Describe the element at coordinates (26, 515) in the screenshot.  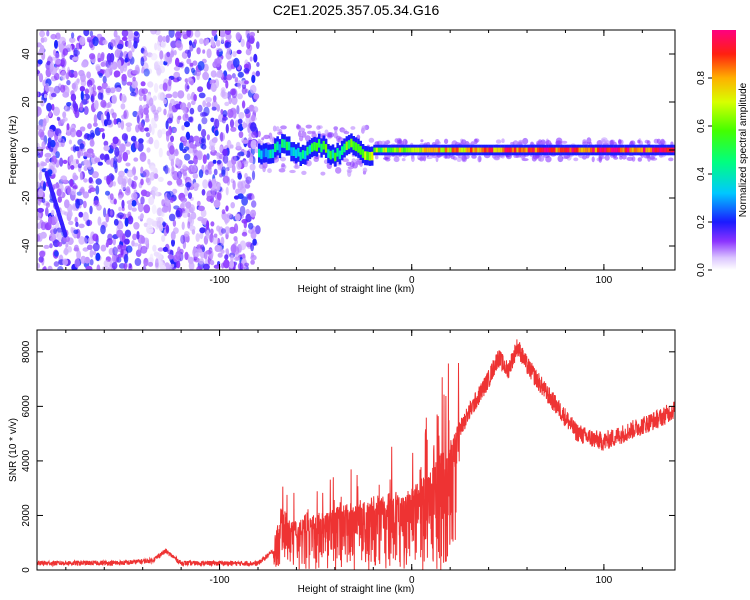
I see `y-tick-label: 2000` at that location.